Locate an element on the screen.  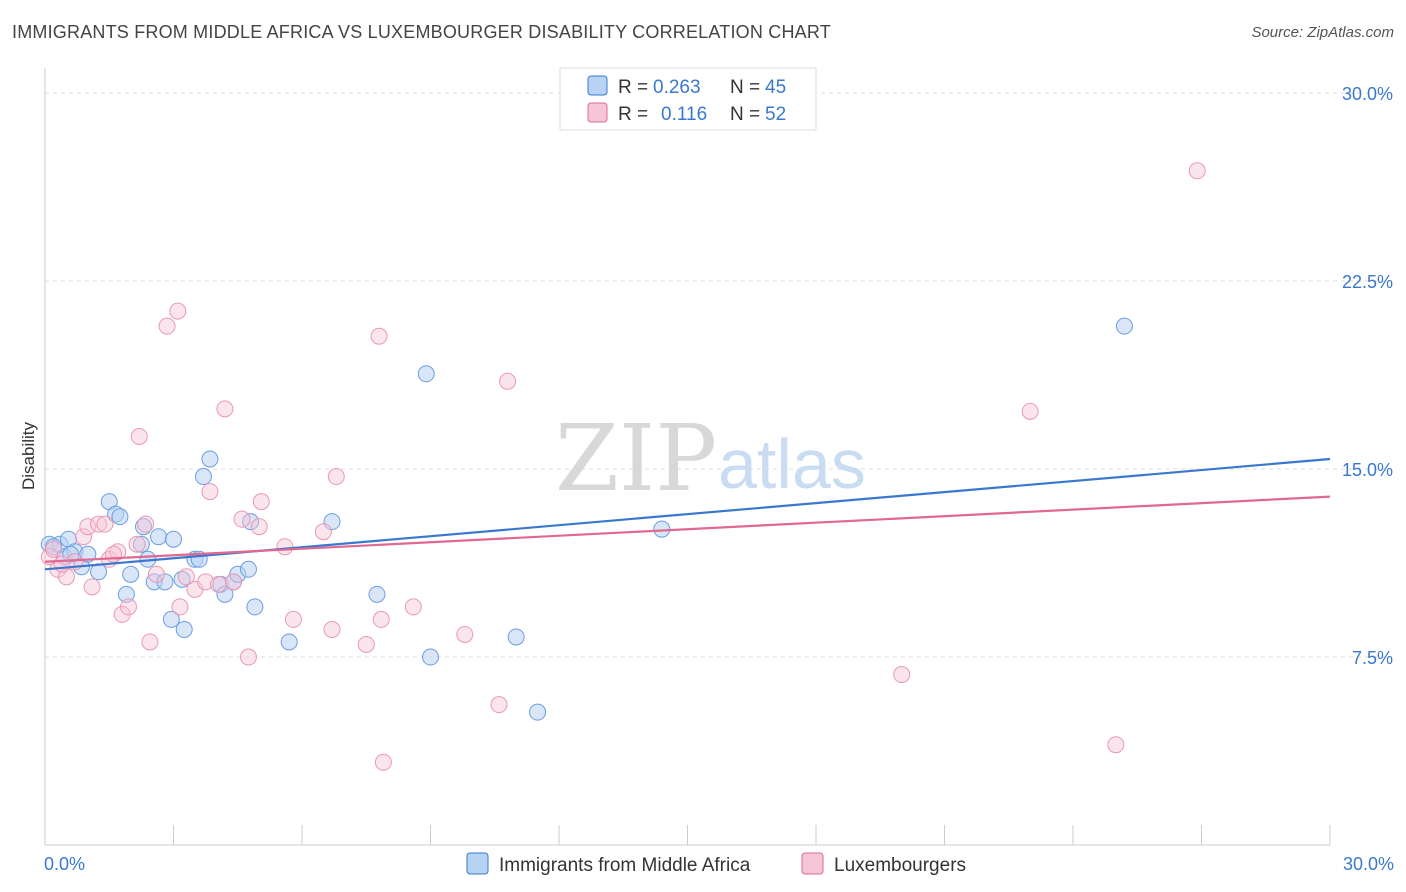
x-tick-label-min: 0.0% is located at coordinates (64, 864).